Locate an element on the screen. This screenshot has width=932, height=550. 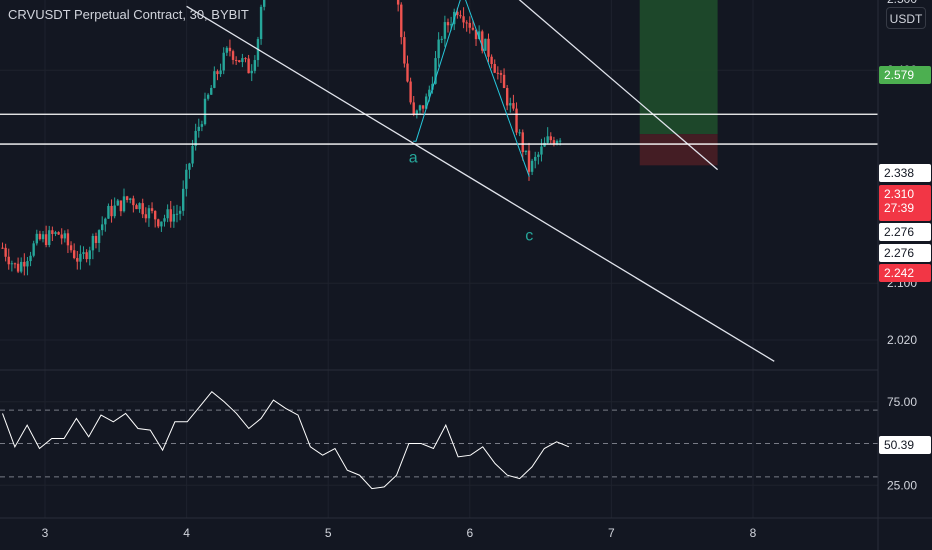
rsi-tick-label: 25.00 is located at coordinates (902, 485).